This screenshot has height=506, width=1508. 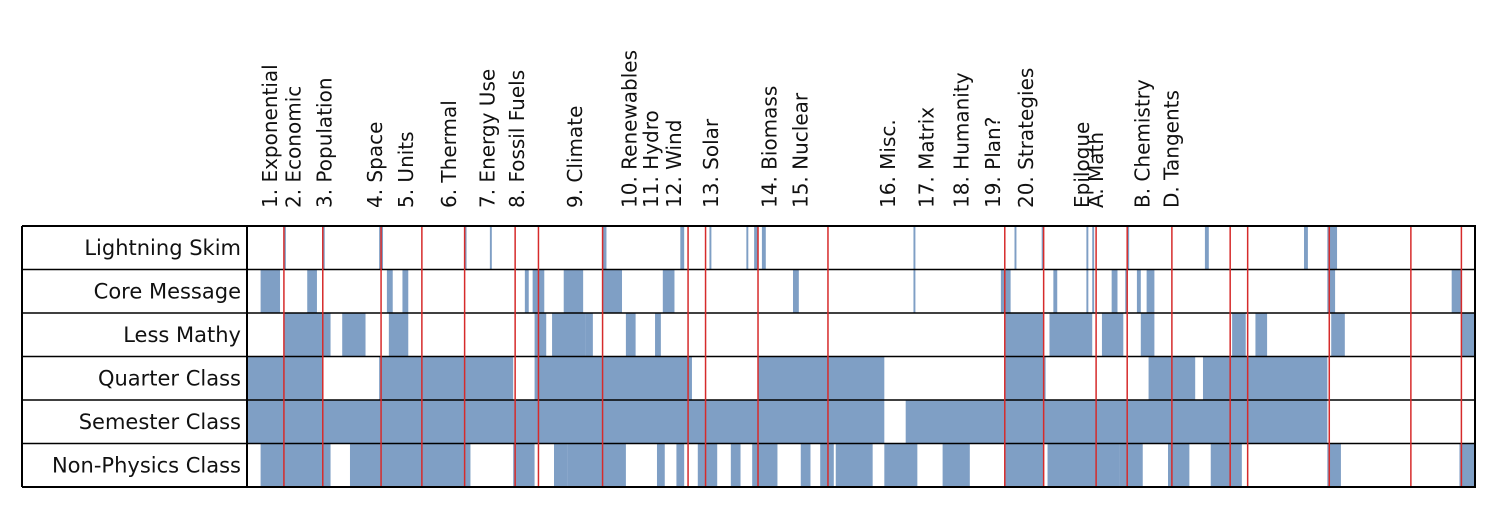 I want to click on chapter-label: 8. Fossil Fuels, so click(x=517, y=139).